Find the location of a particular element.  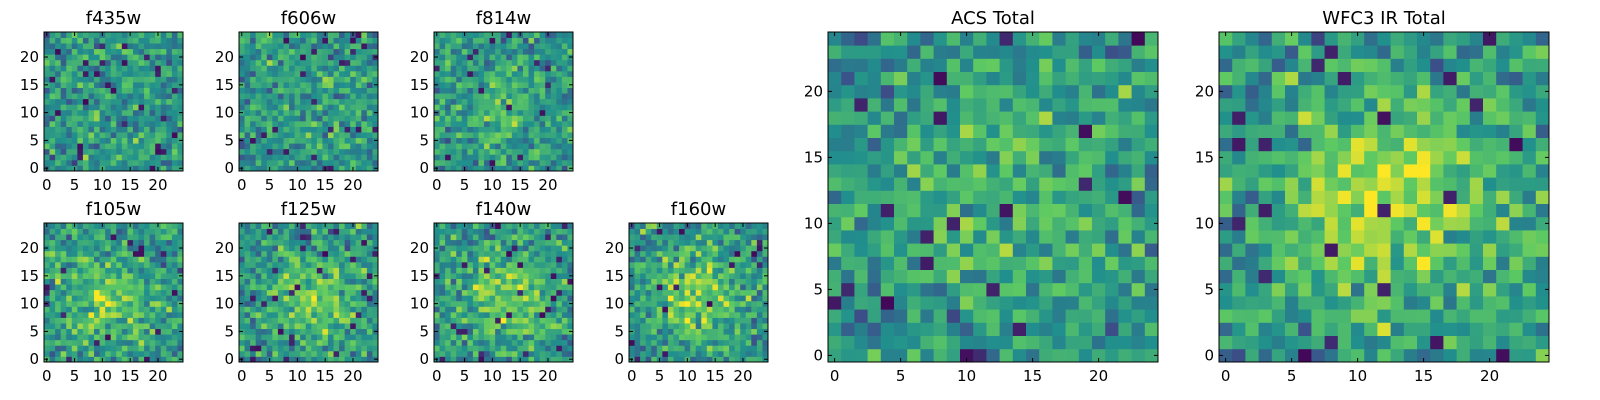

y-tick-label: 0 is located at coordinates (619, 359).